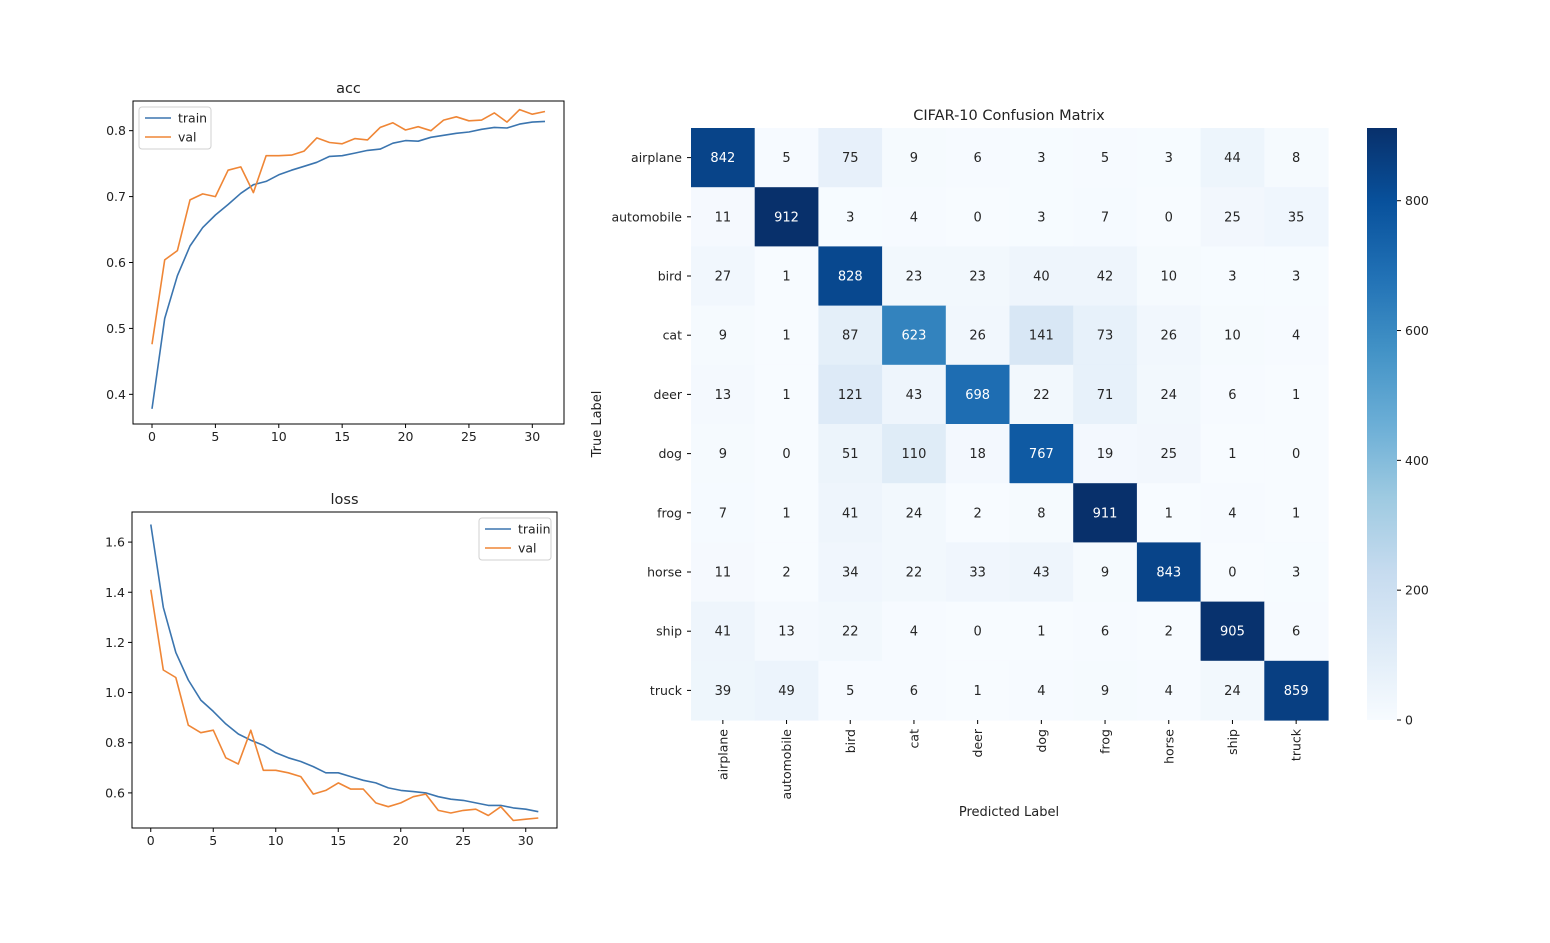 The width and height of the screenshot is (1550, 943). Describe the element at coordinates (1105, 741) in the screenshot. I see `col-label: frog` at that location.